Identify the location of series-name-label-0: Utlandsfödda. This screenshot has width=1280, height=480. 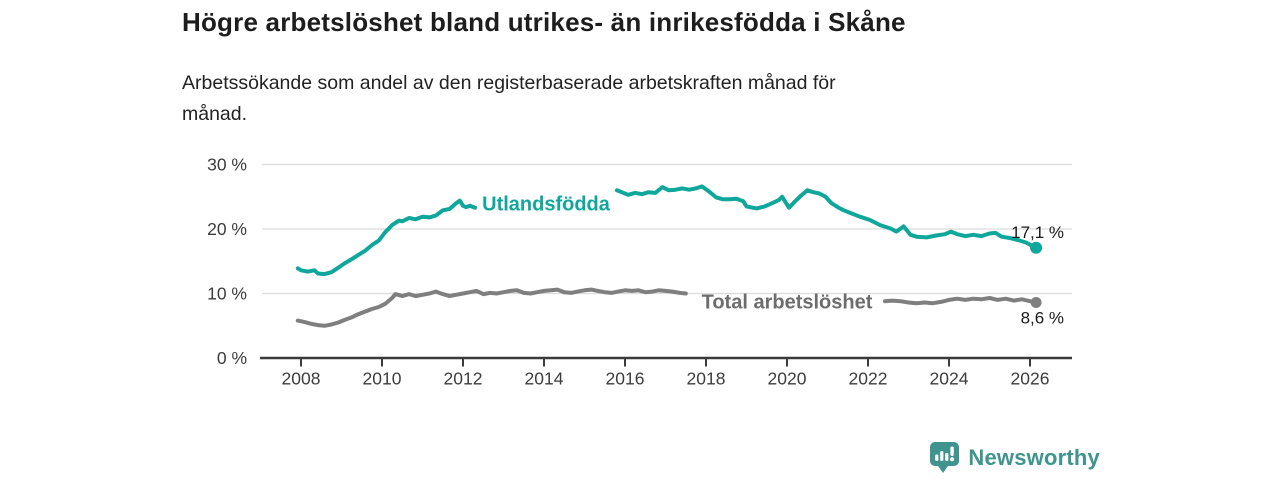
(546, 204).